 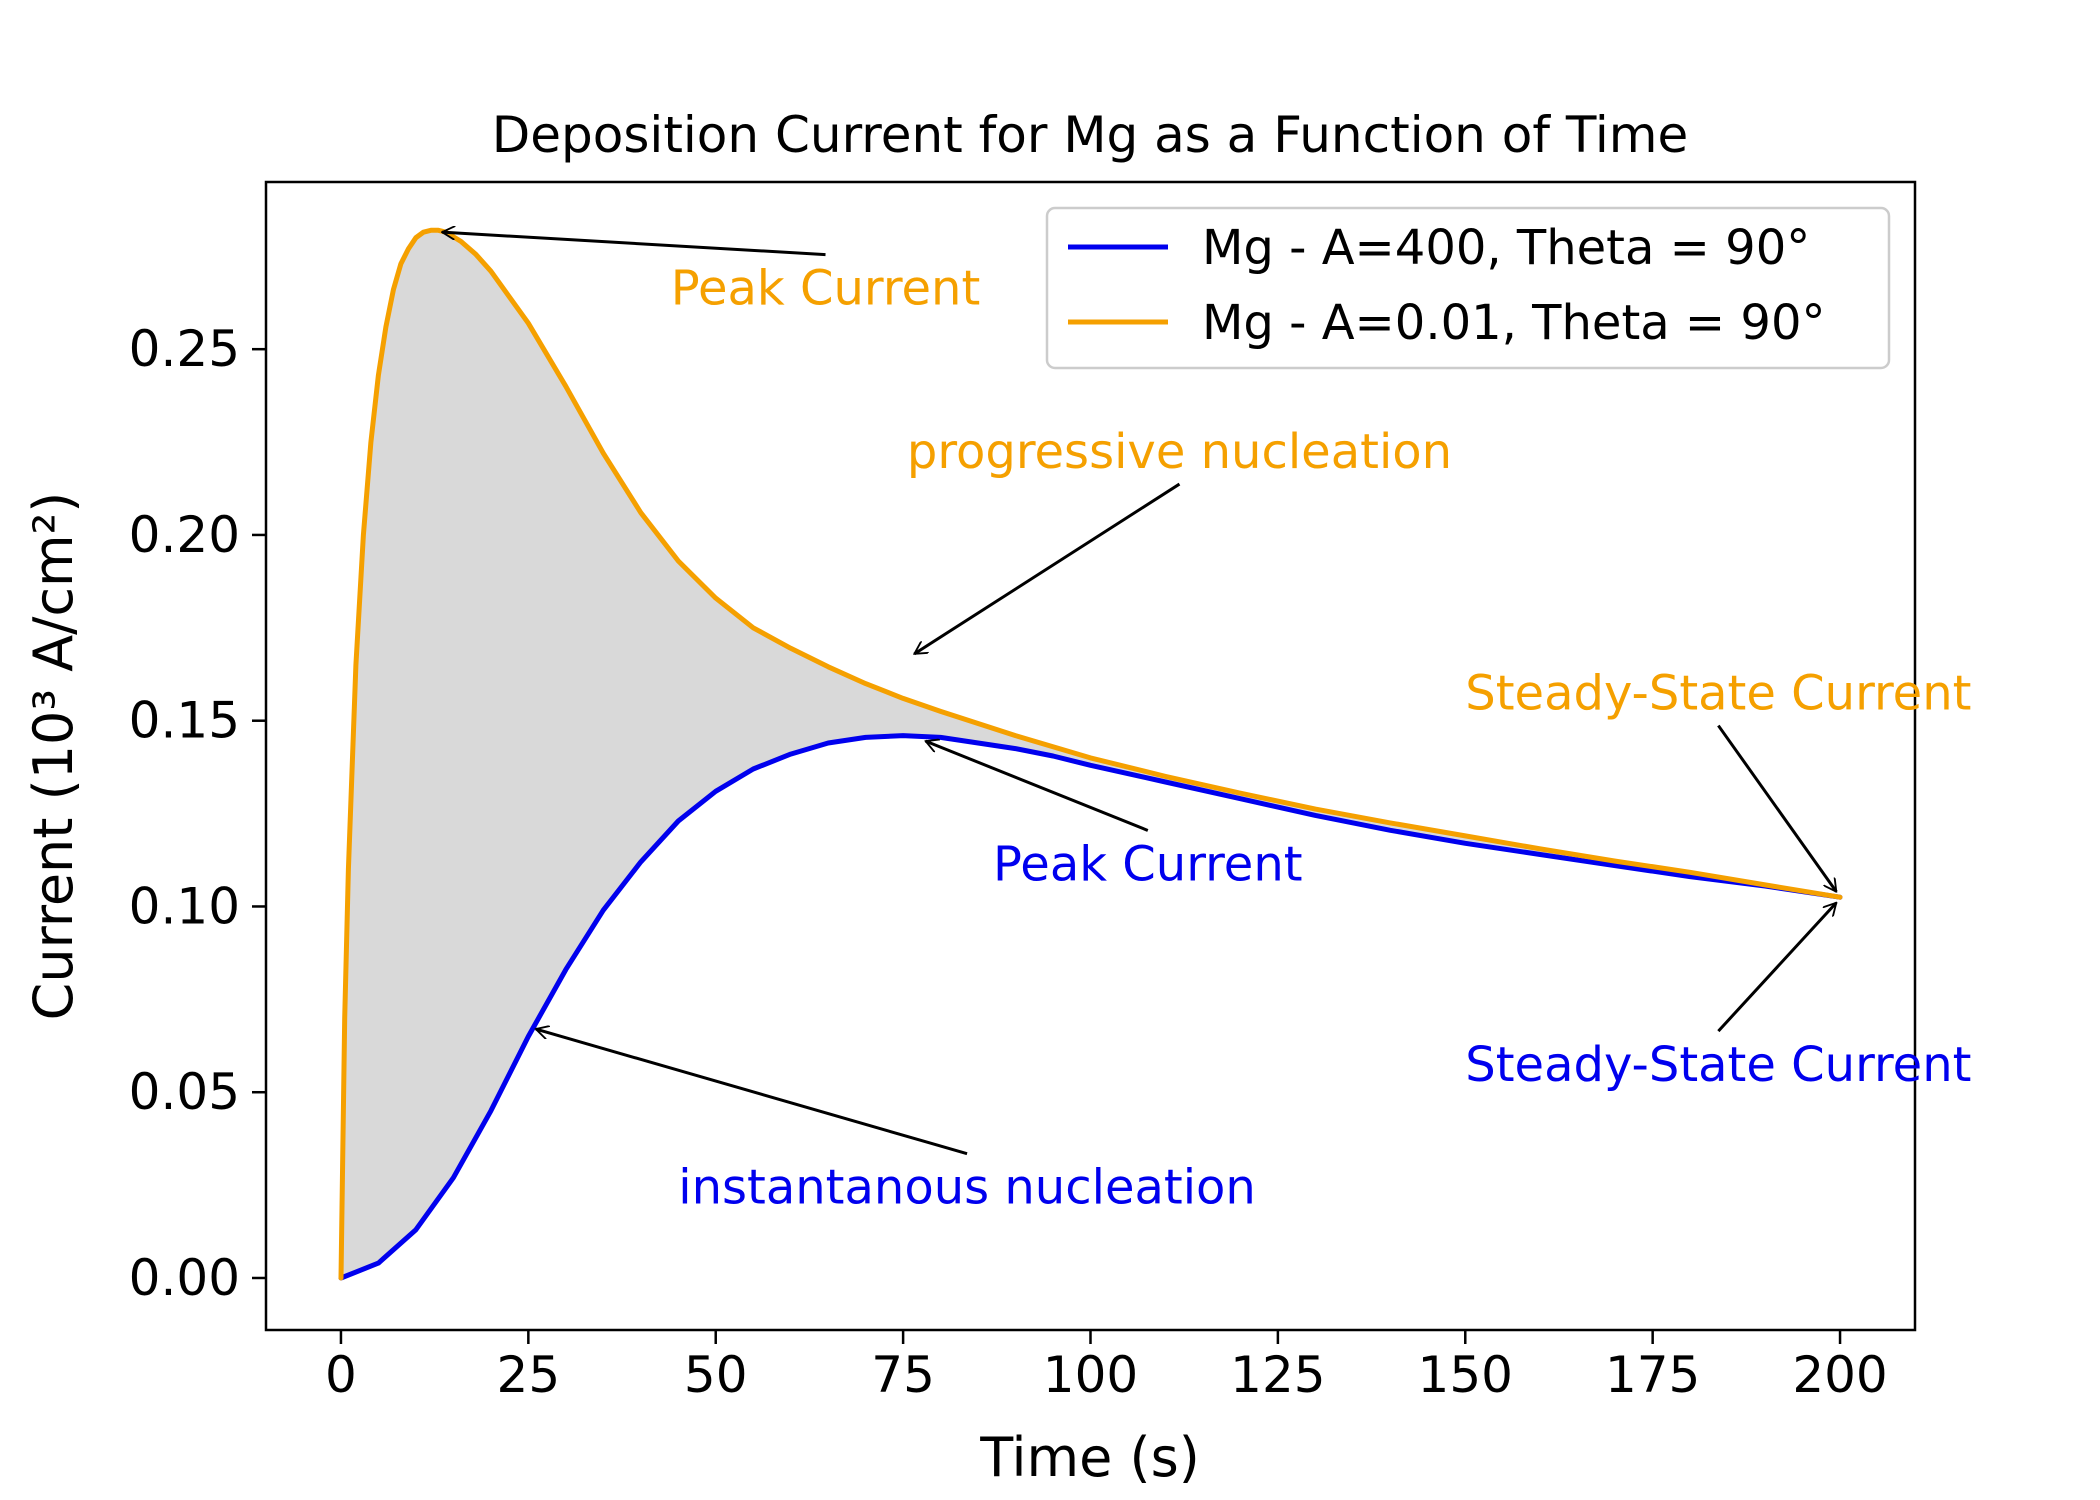 I want to click on x-tick-label: 50, so click(x=716, y=1375).